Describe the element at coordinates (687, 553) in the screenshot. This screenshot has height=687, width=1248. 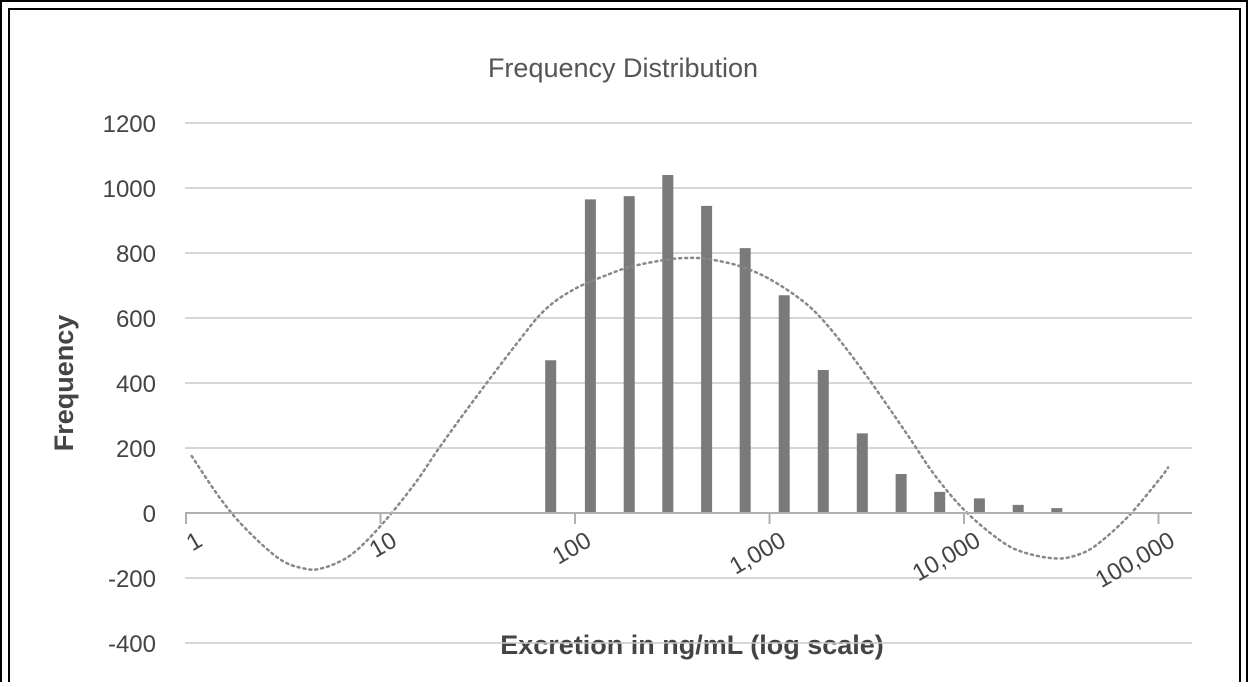
I see `x-axis: 1 10 100 1,000 10,000 100,000` at that location.